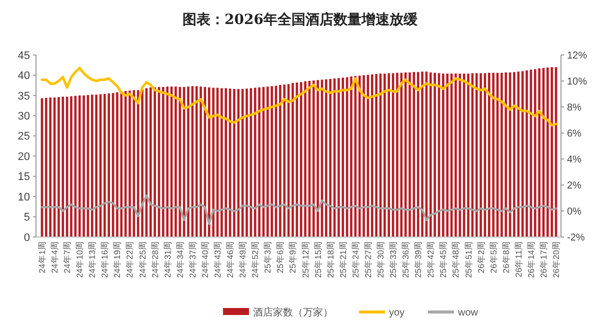 Image resolution: width=600 pixels, height=326 pixels. Describe the element at coordinates (576, 238) in the screenshot. I see `y2-tick-label: -2%` at that location.